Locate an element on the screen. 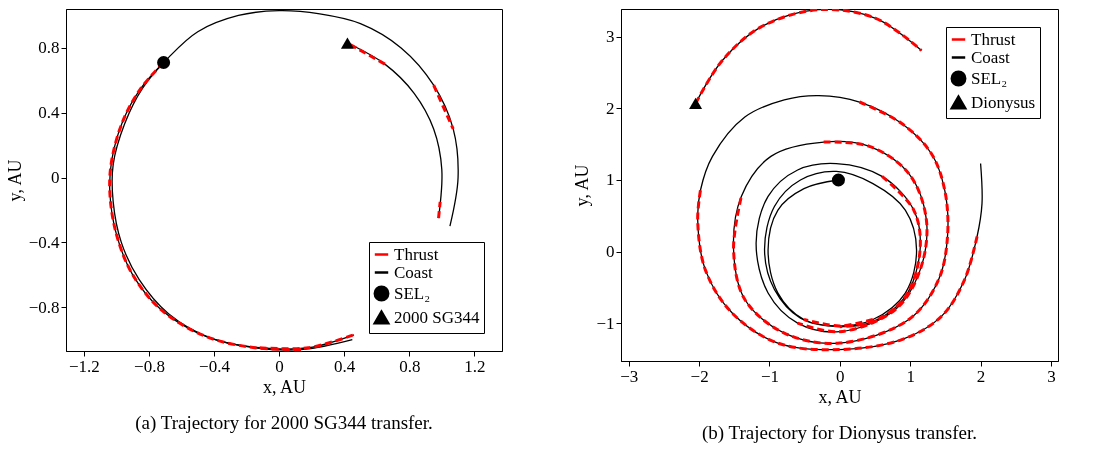 This screenshot has width=1094, height=460. x-tick-label: 3 is located at coordinates (1051, 376).